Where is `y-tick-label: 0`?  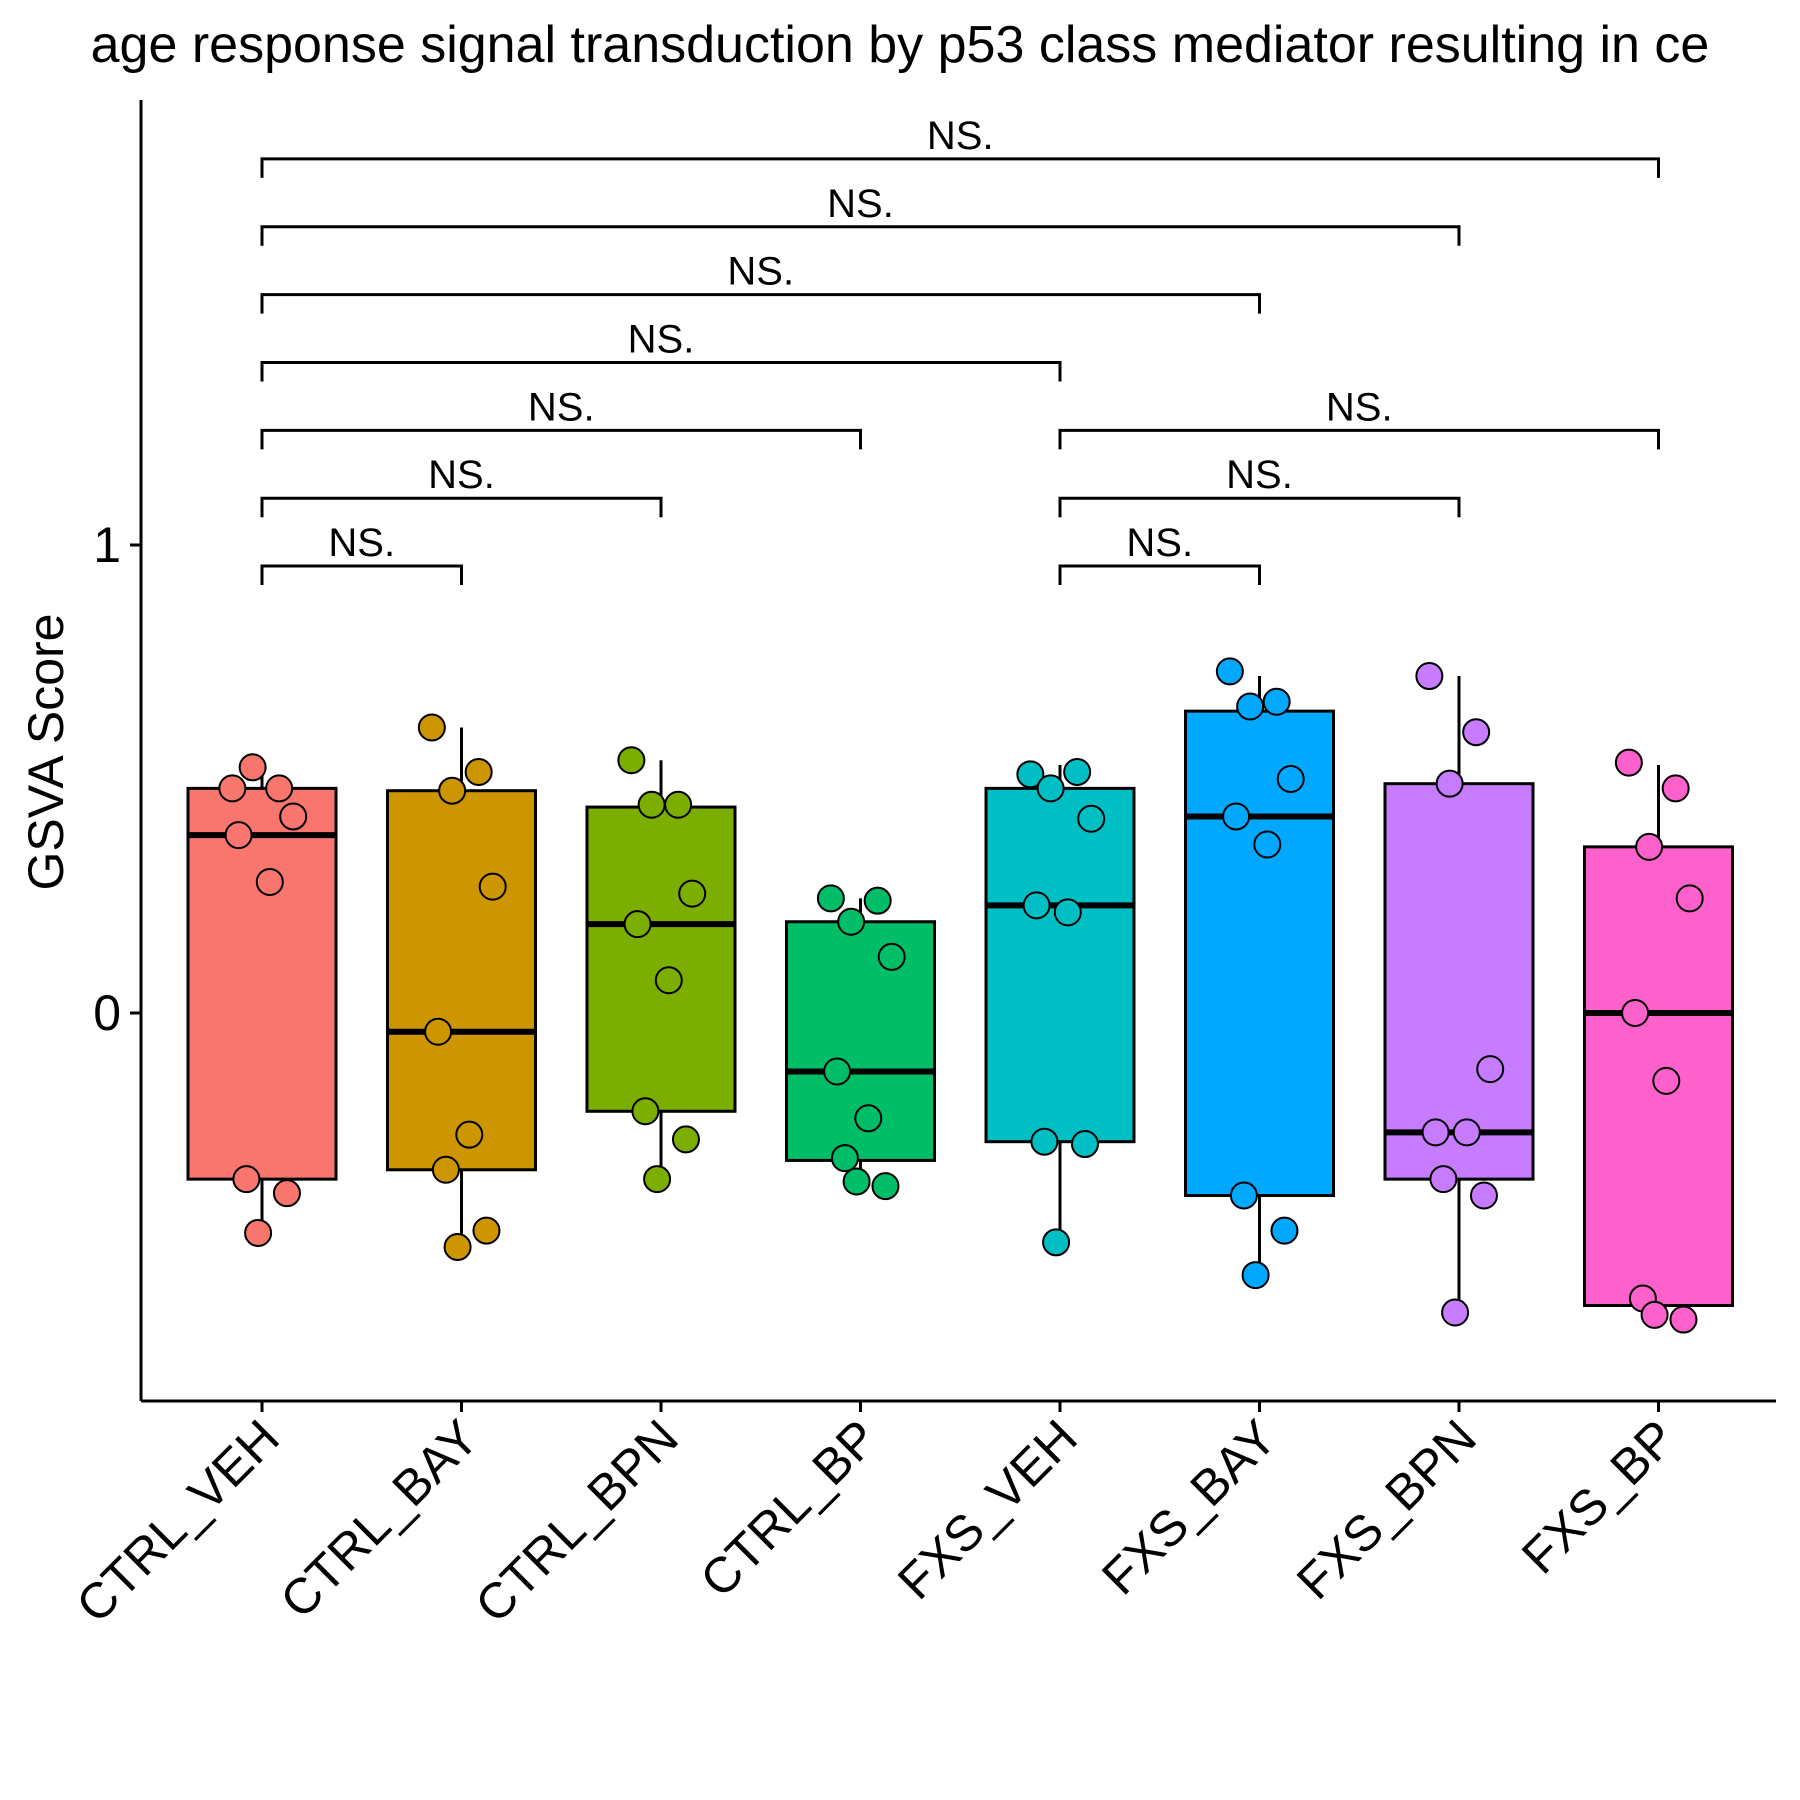 y-tick-label: 0 is located at coordinates (107, 1013).